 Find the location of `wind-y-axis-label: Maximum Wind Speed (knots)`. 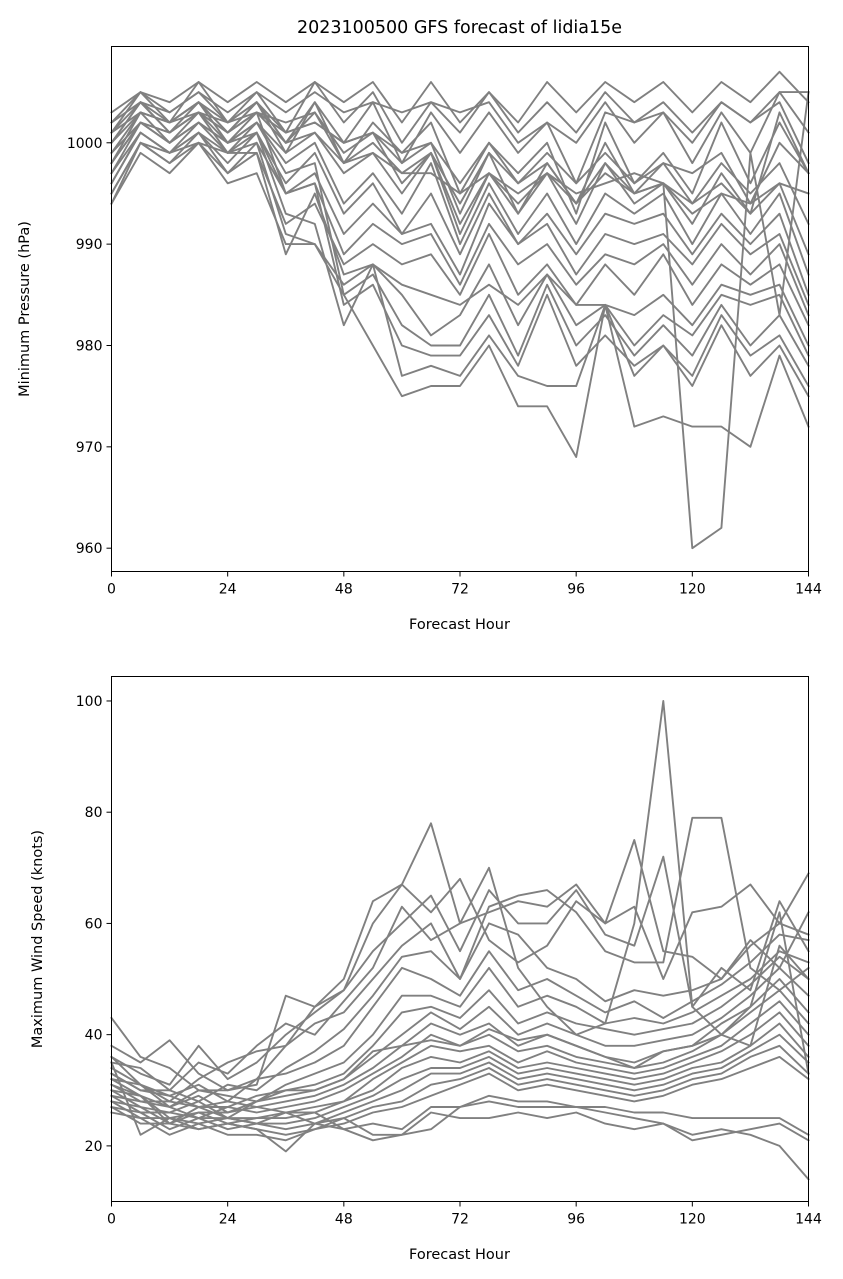

wind-y-axis-label: Maximum Wind Speed (knots) is located at coordinates (38, 939).